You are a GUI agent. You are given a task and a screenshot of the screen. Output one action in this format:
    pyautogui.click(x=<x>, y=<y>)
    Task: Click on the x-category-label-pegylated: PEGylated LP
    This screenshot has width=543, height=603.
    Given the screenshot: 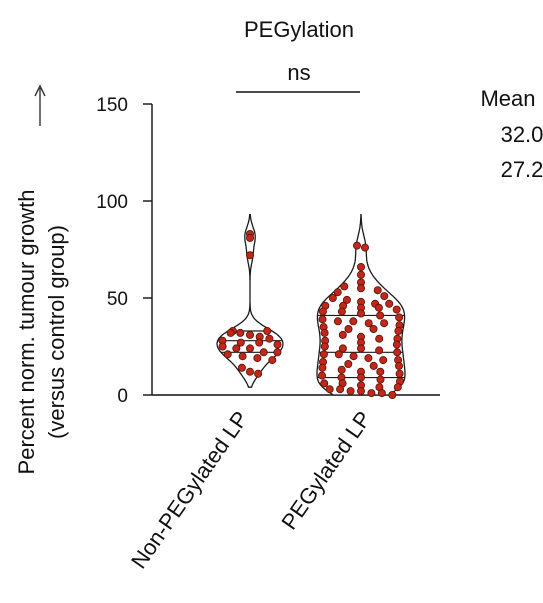 What is the action you would take?
    pyautogui.click(x=326, y=471)
    